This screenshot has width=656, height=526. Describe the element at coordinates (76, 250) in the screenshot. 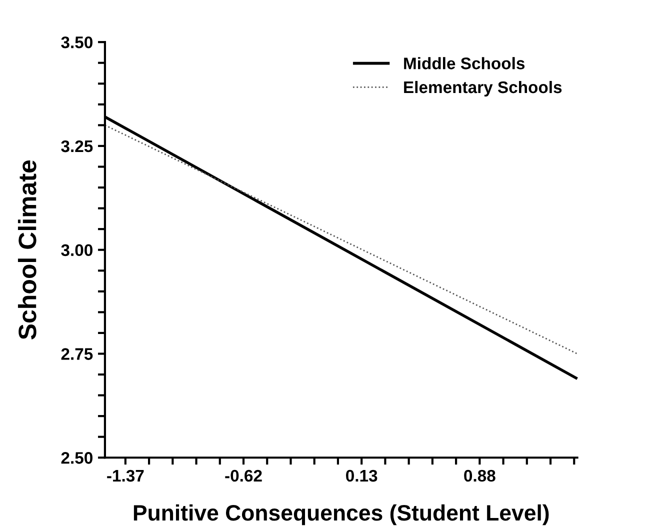

I see `y-tick-label: 3.00` at that location.